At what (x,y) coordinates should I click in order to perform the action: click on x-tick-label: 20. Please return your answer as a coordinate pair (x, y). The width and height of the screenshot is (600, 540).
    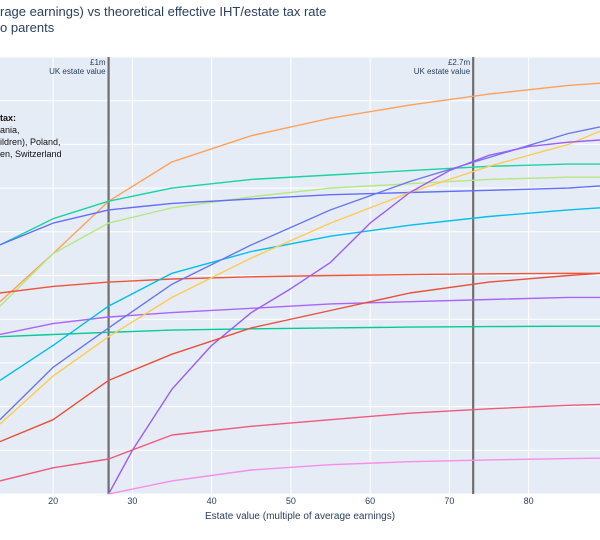
    Looking at the image, I should click on (53, 501).